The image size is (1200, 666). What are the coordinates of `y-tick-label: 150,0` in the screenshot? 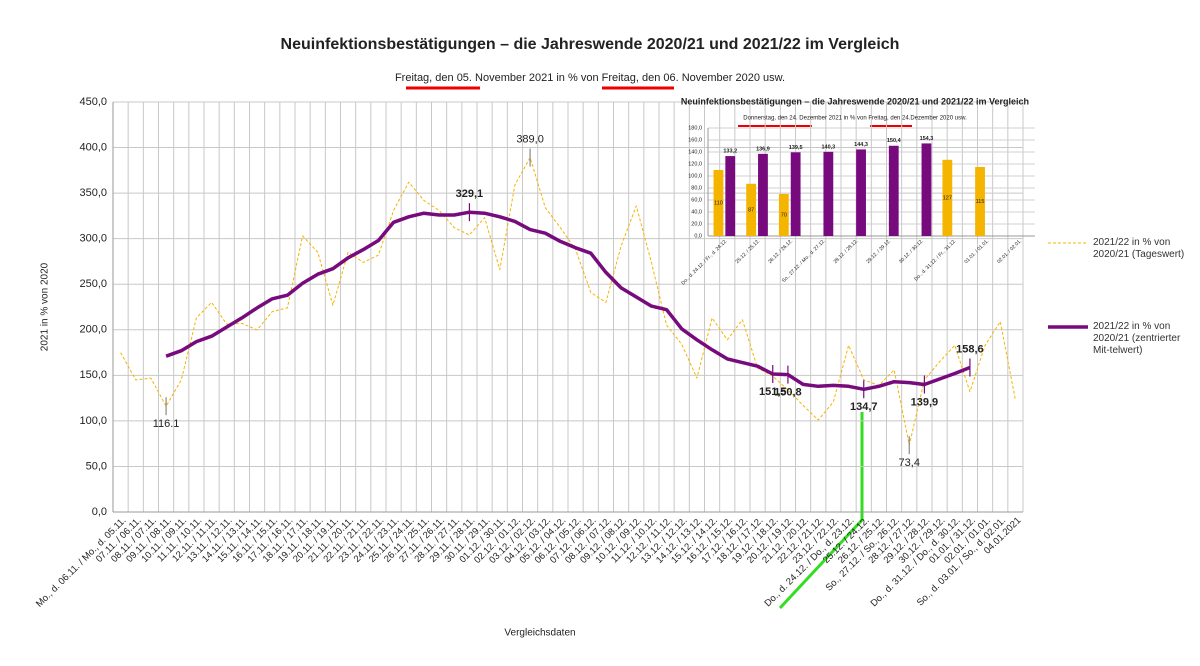 It's located at (93, 375).